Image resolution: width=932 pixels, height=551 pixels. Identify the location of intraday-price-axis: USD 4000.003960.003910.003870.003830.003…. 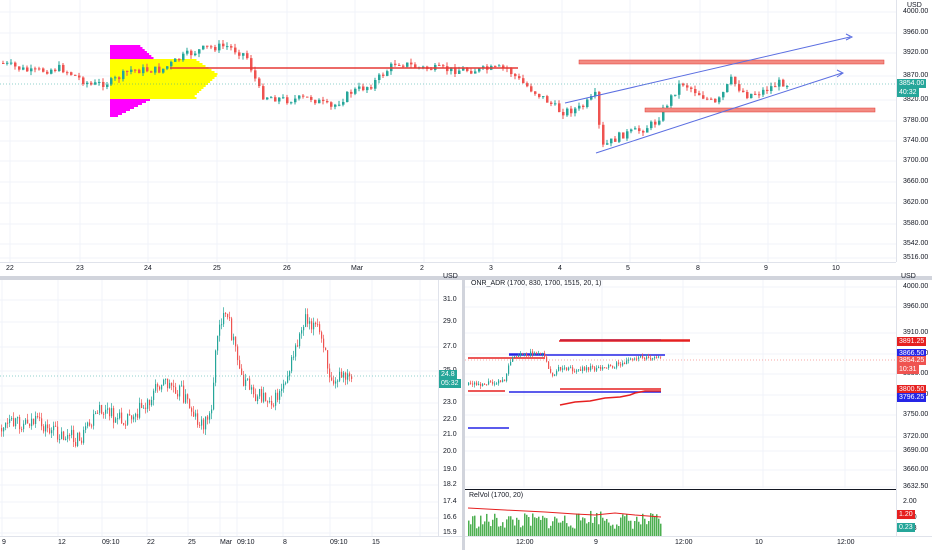
(914, 404).